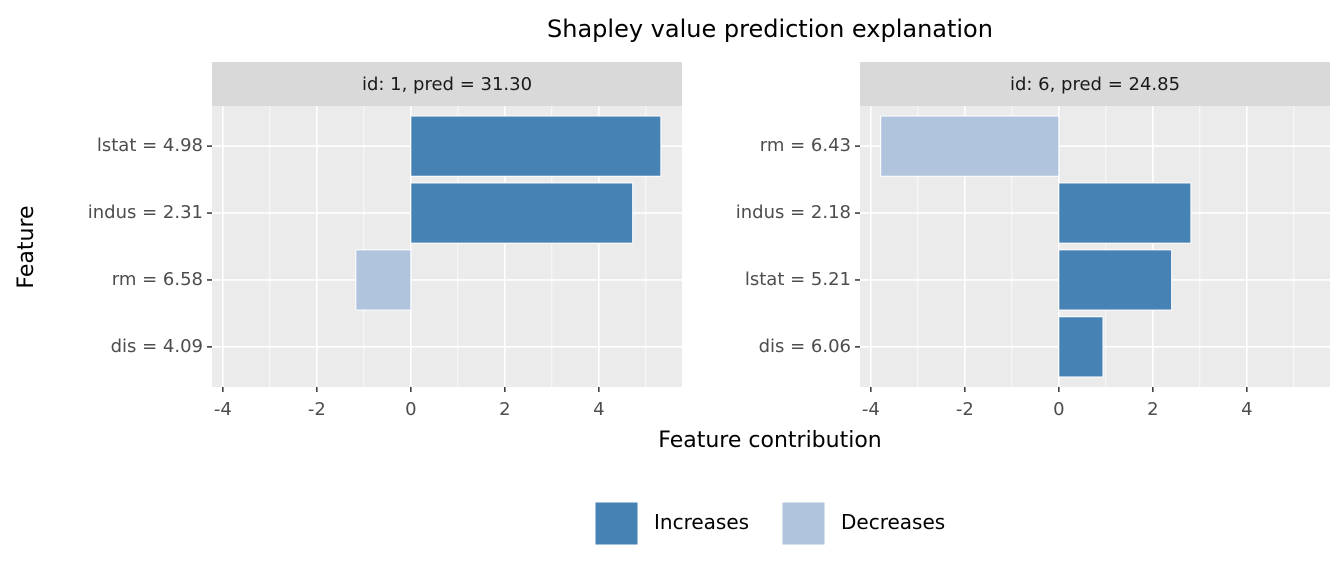  I want to click on x-axis-label: Feature contribution, so click(769, 440).